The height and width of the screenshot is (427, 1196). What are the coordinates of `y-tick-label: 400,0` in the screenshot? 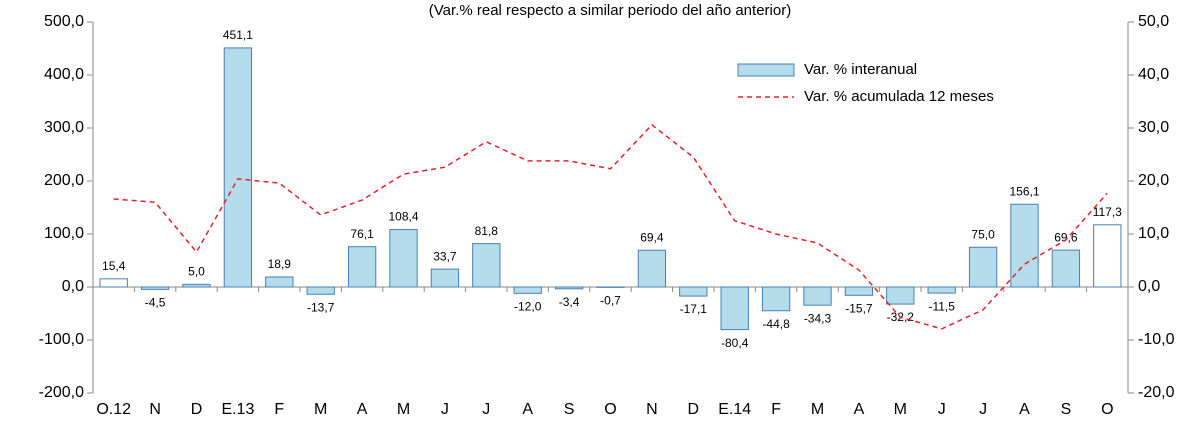 It's located at (64, 74).